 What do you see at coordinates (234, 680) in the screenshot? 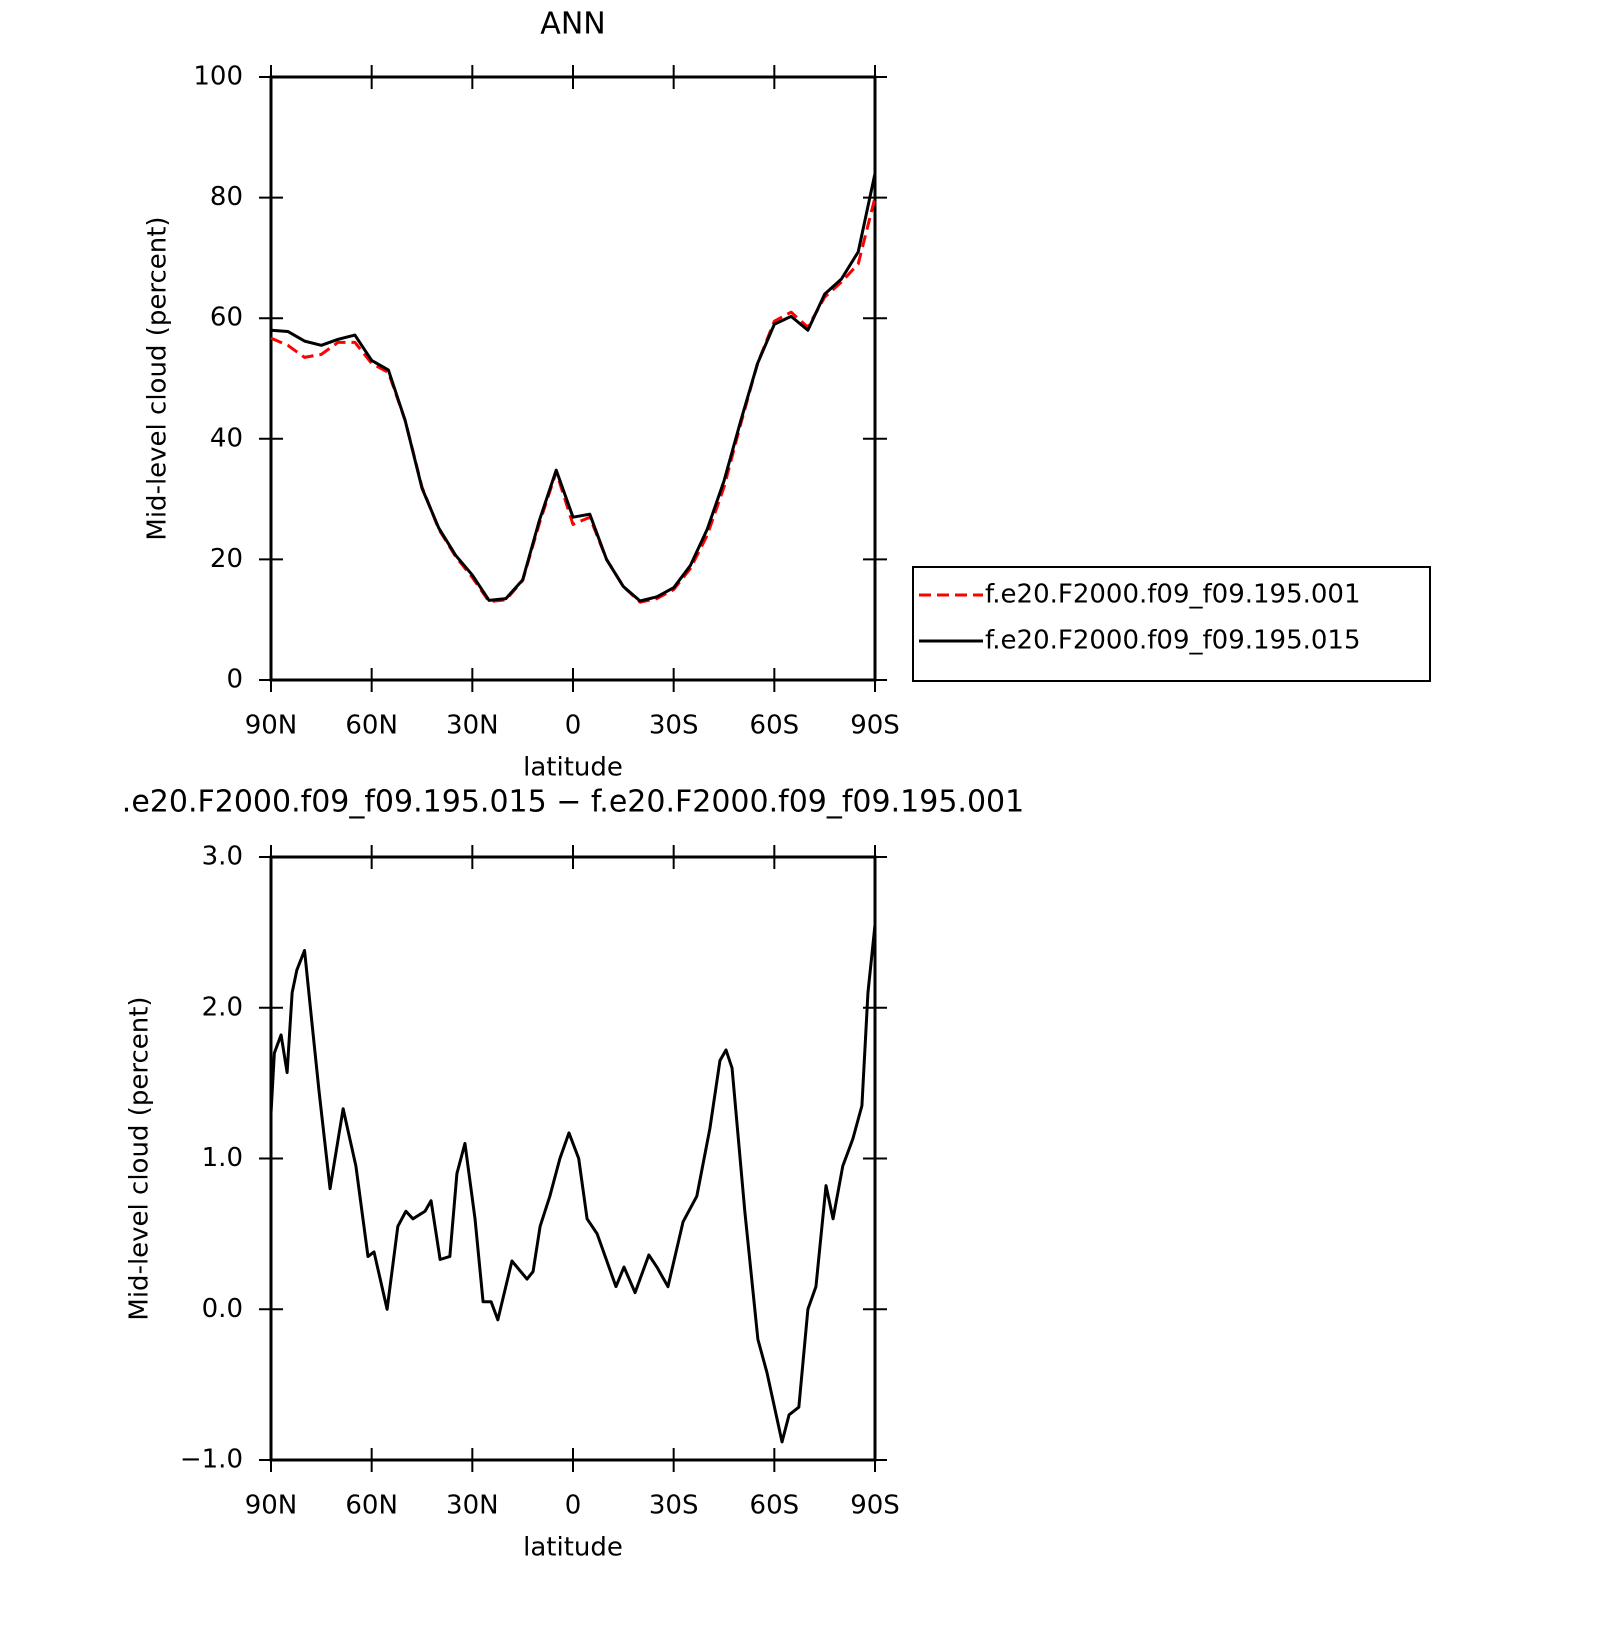
I see `y-tick-label: 0` at bounding box center [234, 680].